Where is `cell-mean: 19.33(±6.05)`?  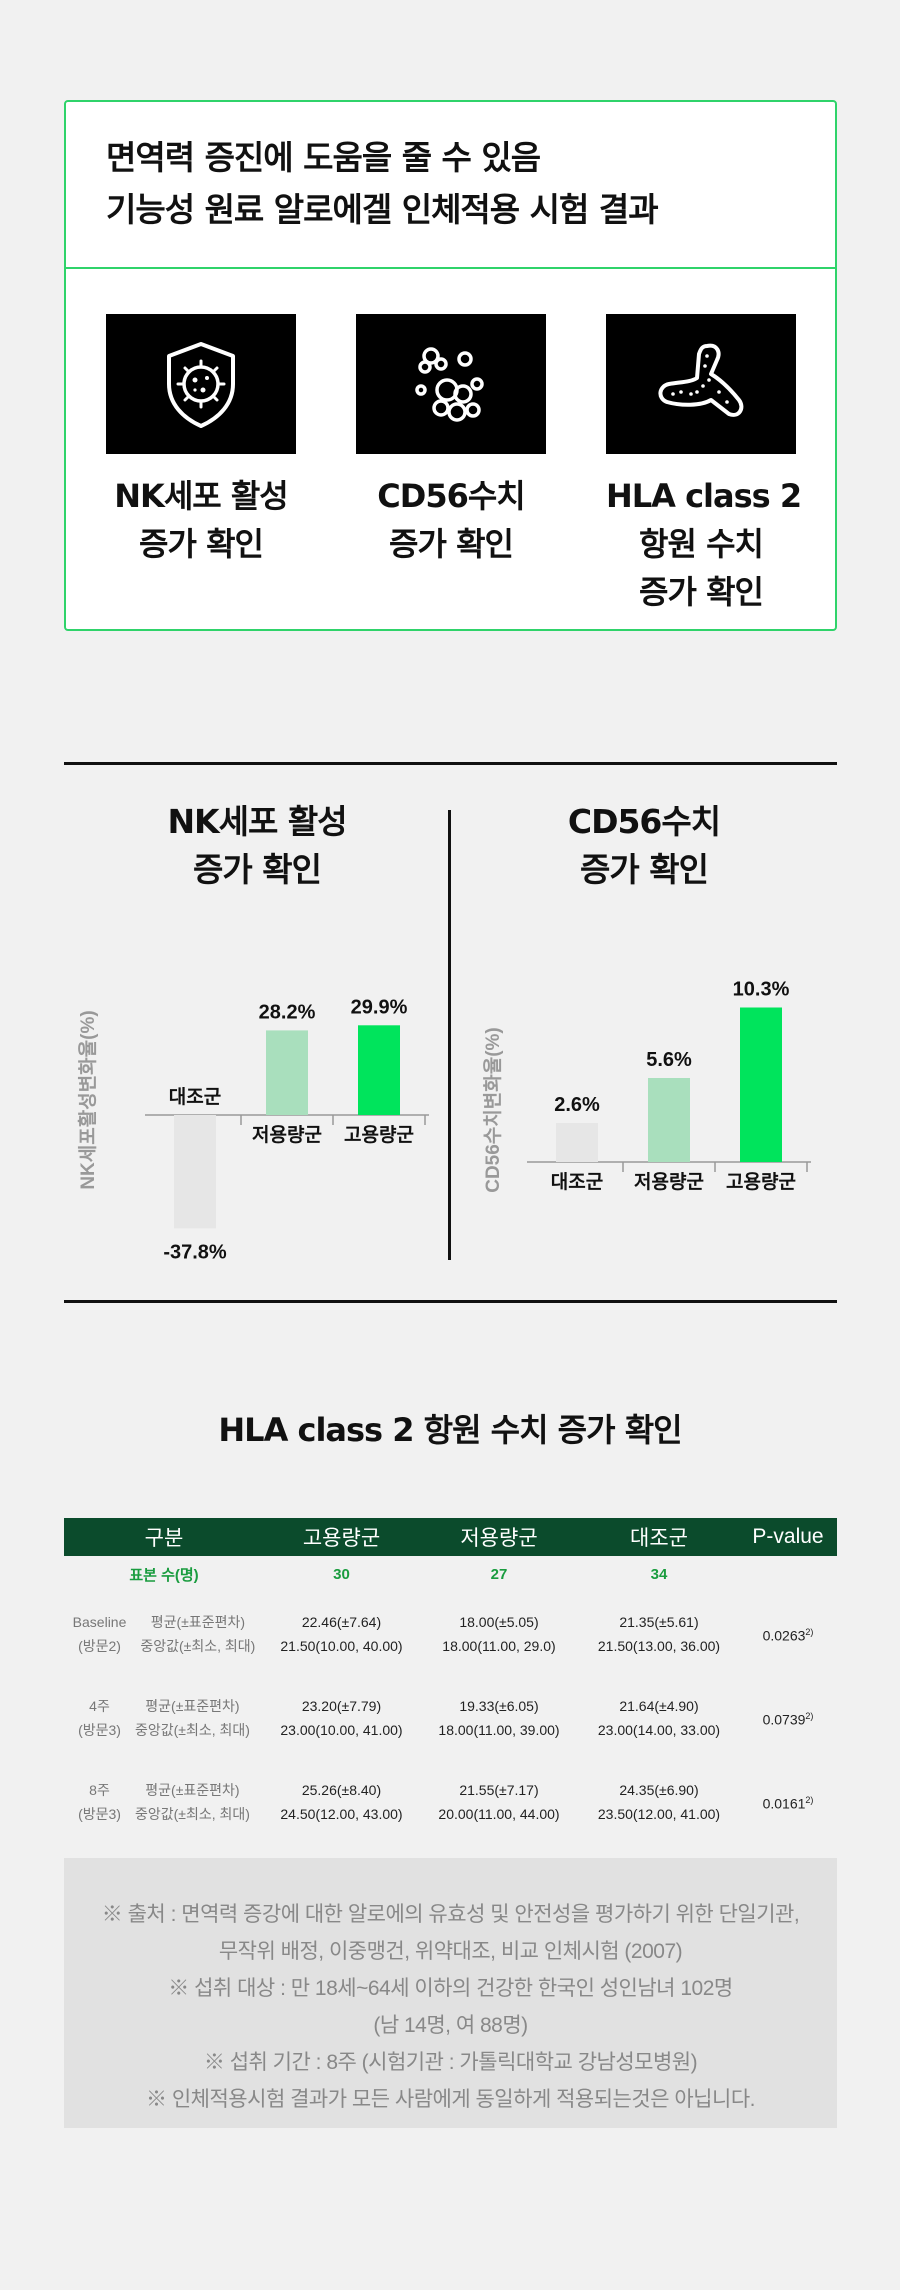
cell-mean: 19.33(±6.05) is located at coordinates (499, 1706).